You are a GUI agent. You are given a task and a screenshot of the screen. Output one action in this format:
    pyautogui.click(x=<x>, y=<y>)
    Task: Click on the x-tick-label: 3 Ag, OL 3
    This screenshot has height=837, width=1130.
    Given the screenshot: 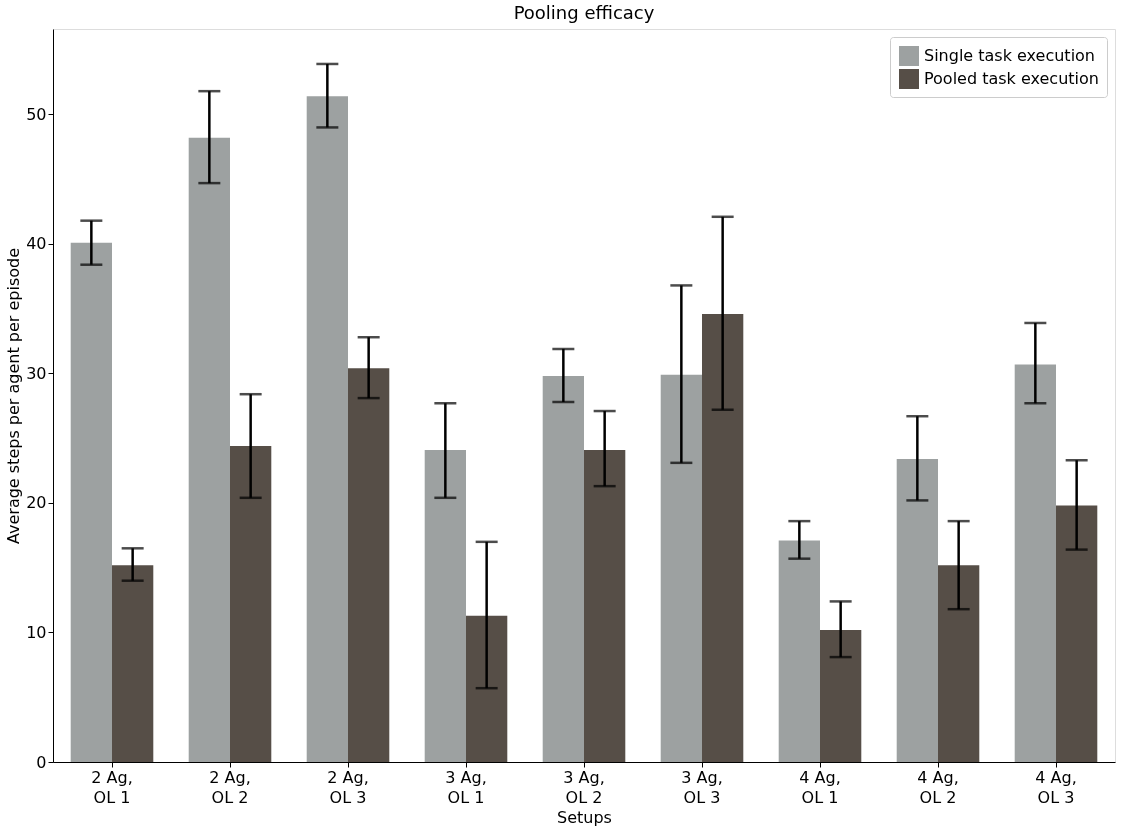 What is the action you would take?
    pyautogui.click(x=702, y=787)
    